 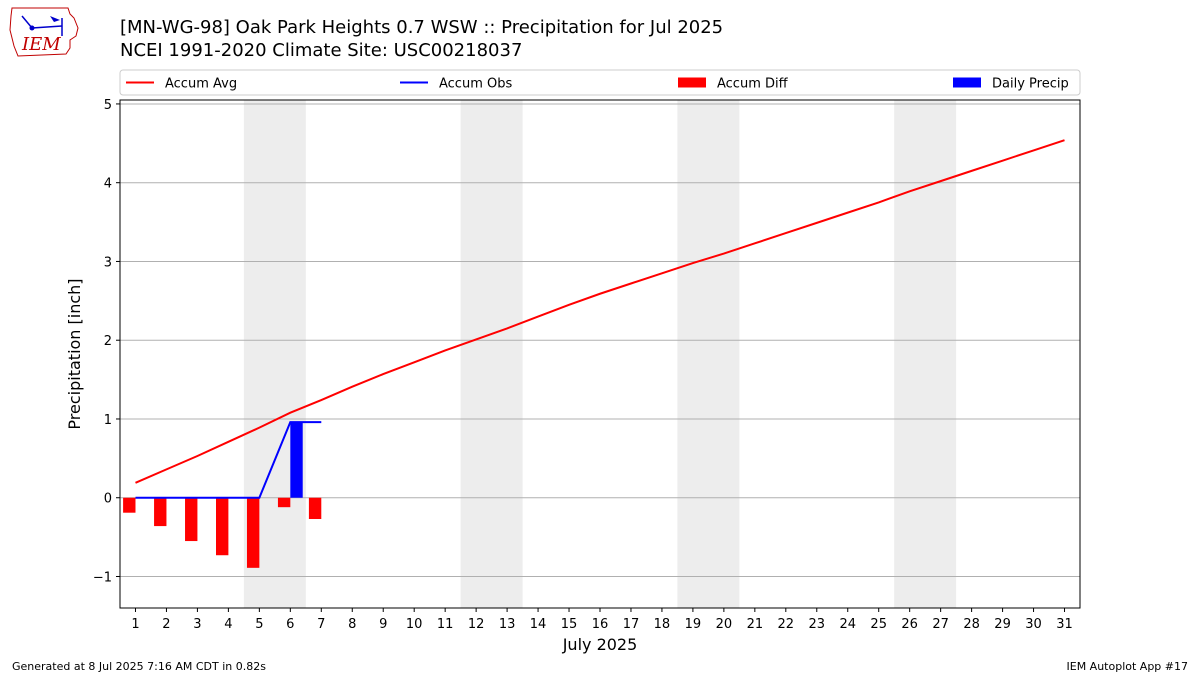 What do you see at coordinates (724, 624) in the screenshot?
I see `x-tick-label: 20` at bounding box center [724, 624].